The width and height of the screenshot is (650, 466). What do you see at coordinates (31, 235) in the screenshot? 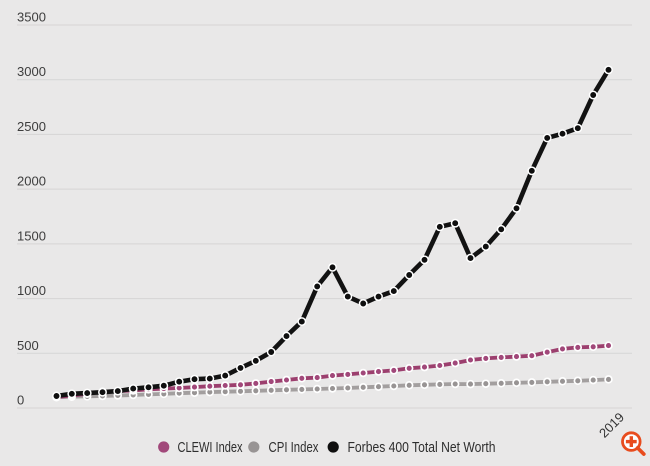
I see `svg-text: 1500` at bounding box center [31, 235].